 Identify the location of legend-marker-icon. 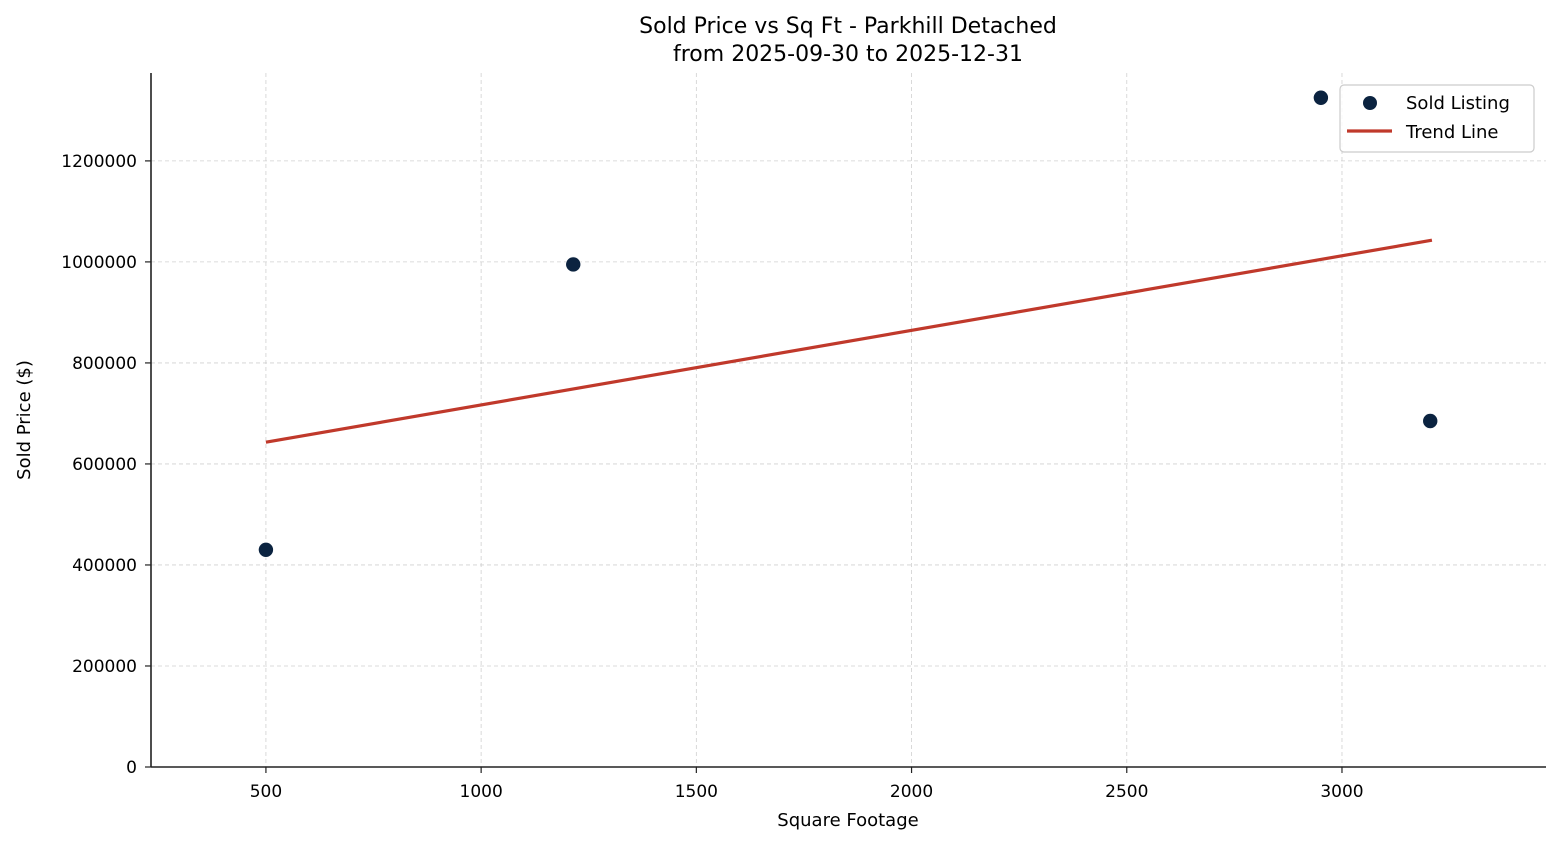
(1370, 103).